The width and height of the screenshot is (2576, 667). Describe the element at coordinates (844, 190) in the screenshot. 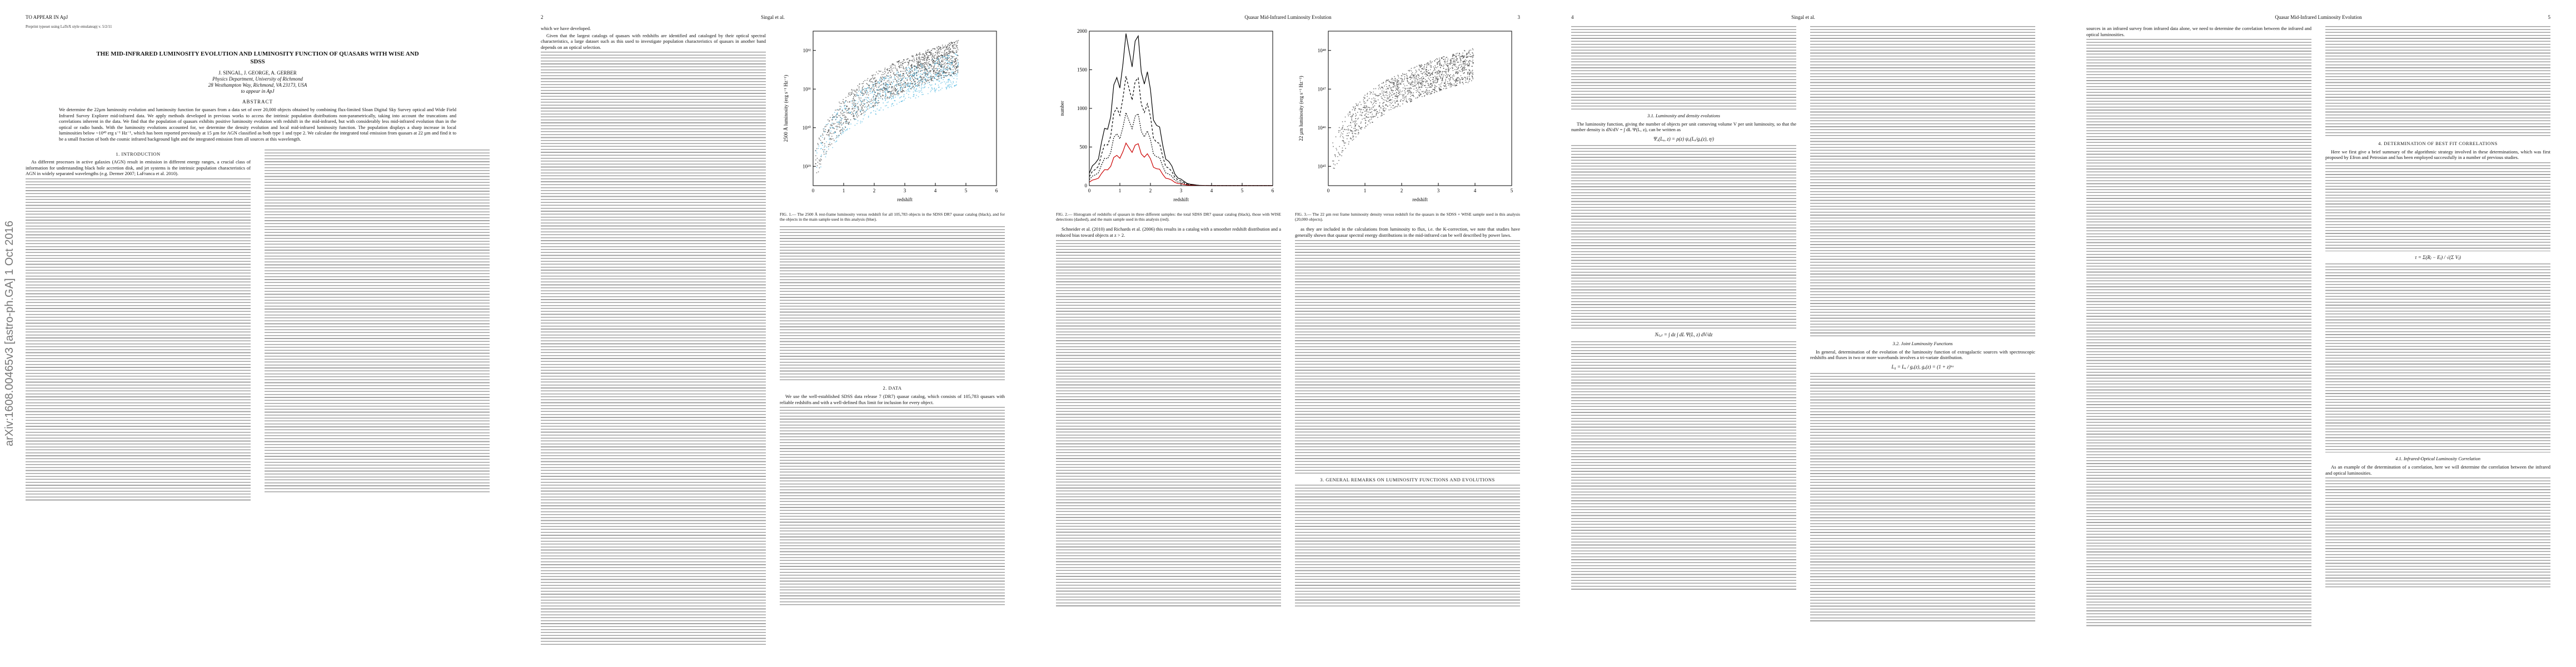

I see `x-tick-label: 1` at that location.